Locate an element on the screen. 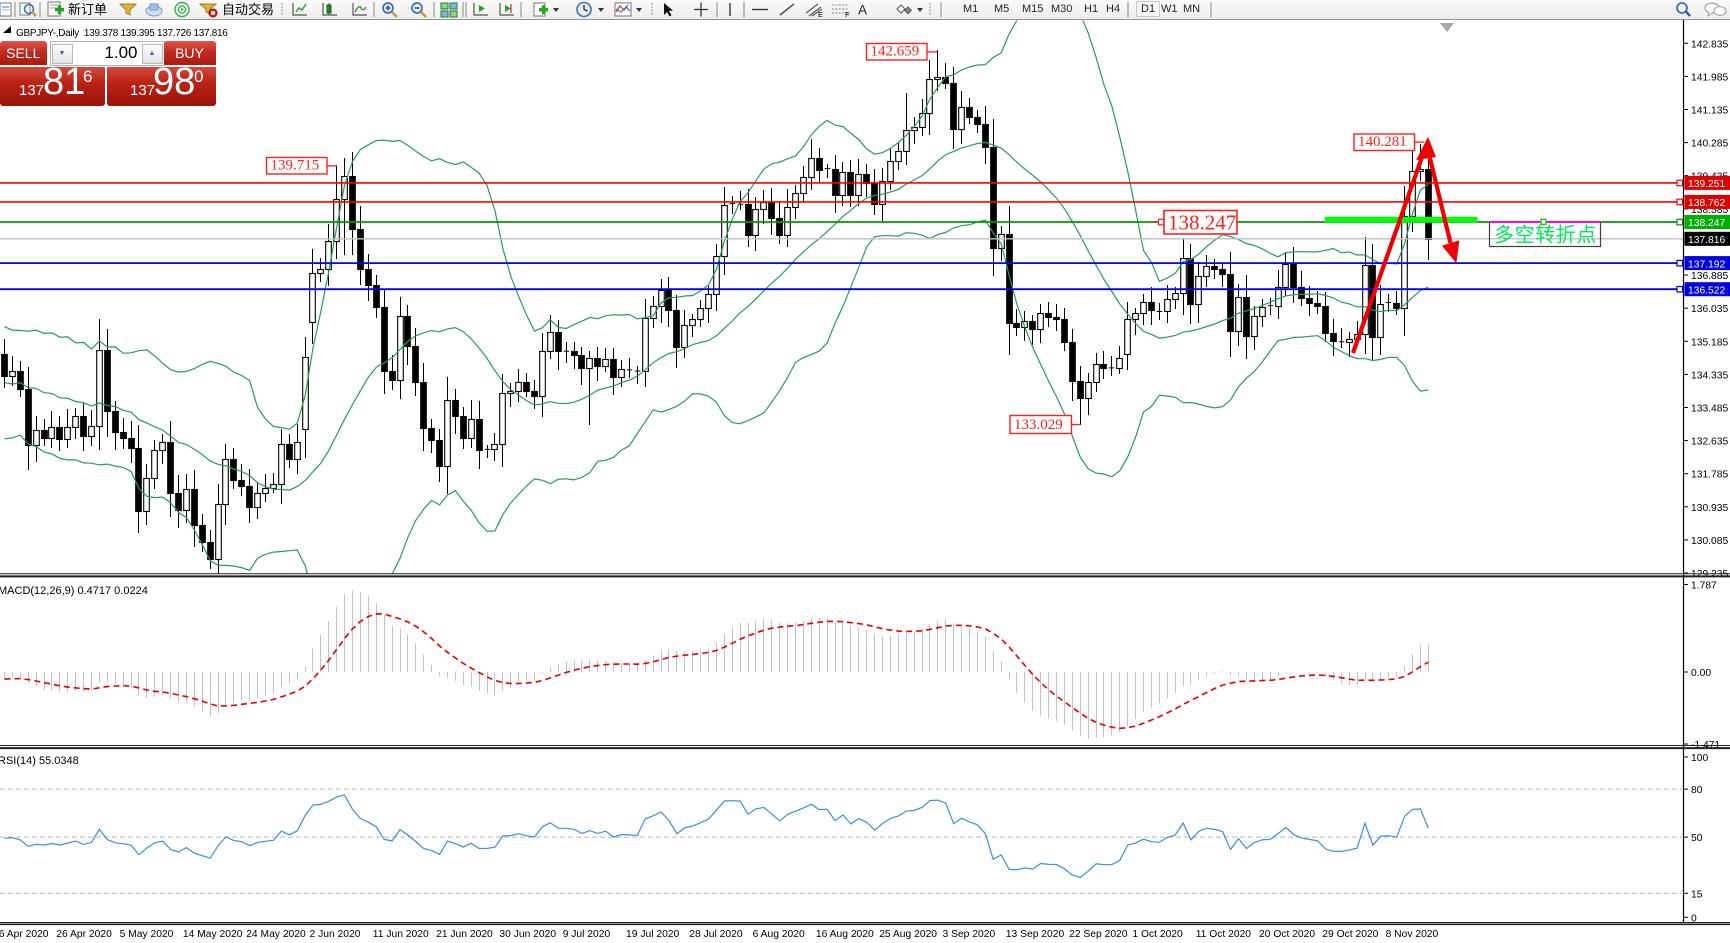  svg-text: 135.185 is located at coordinates (1709, 342).